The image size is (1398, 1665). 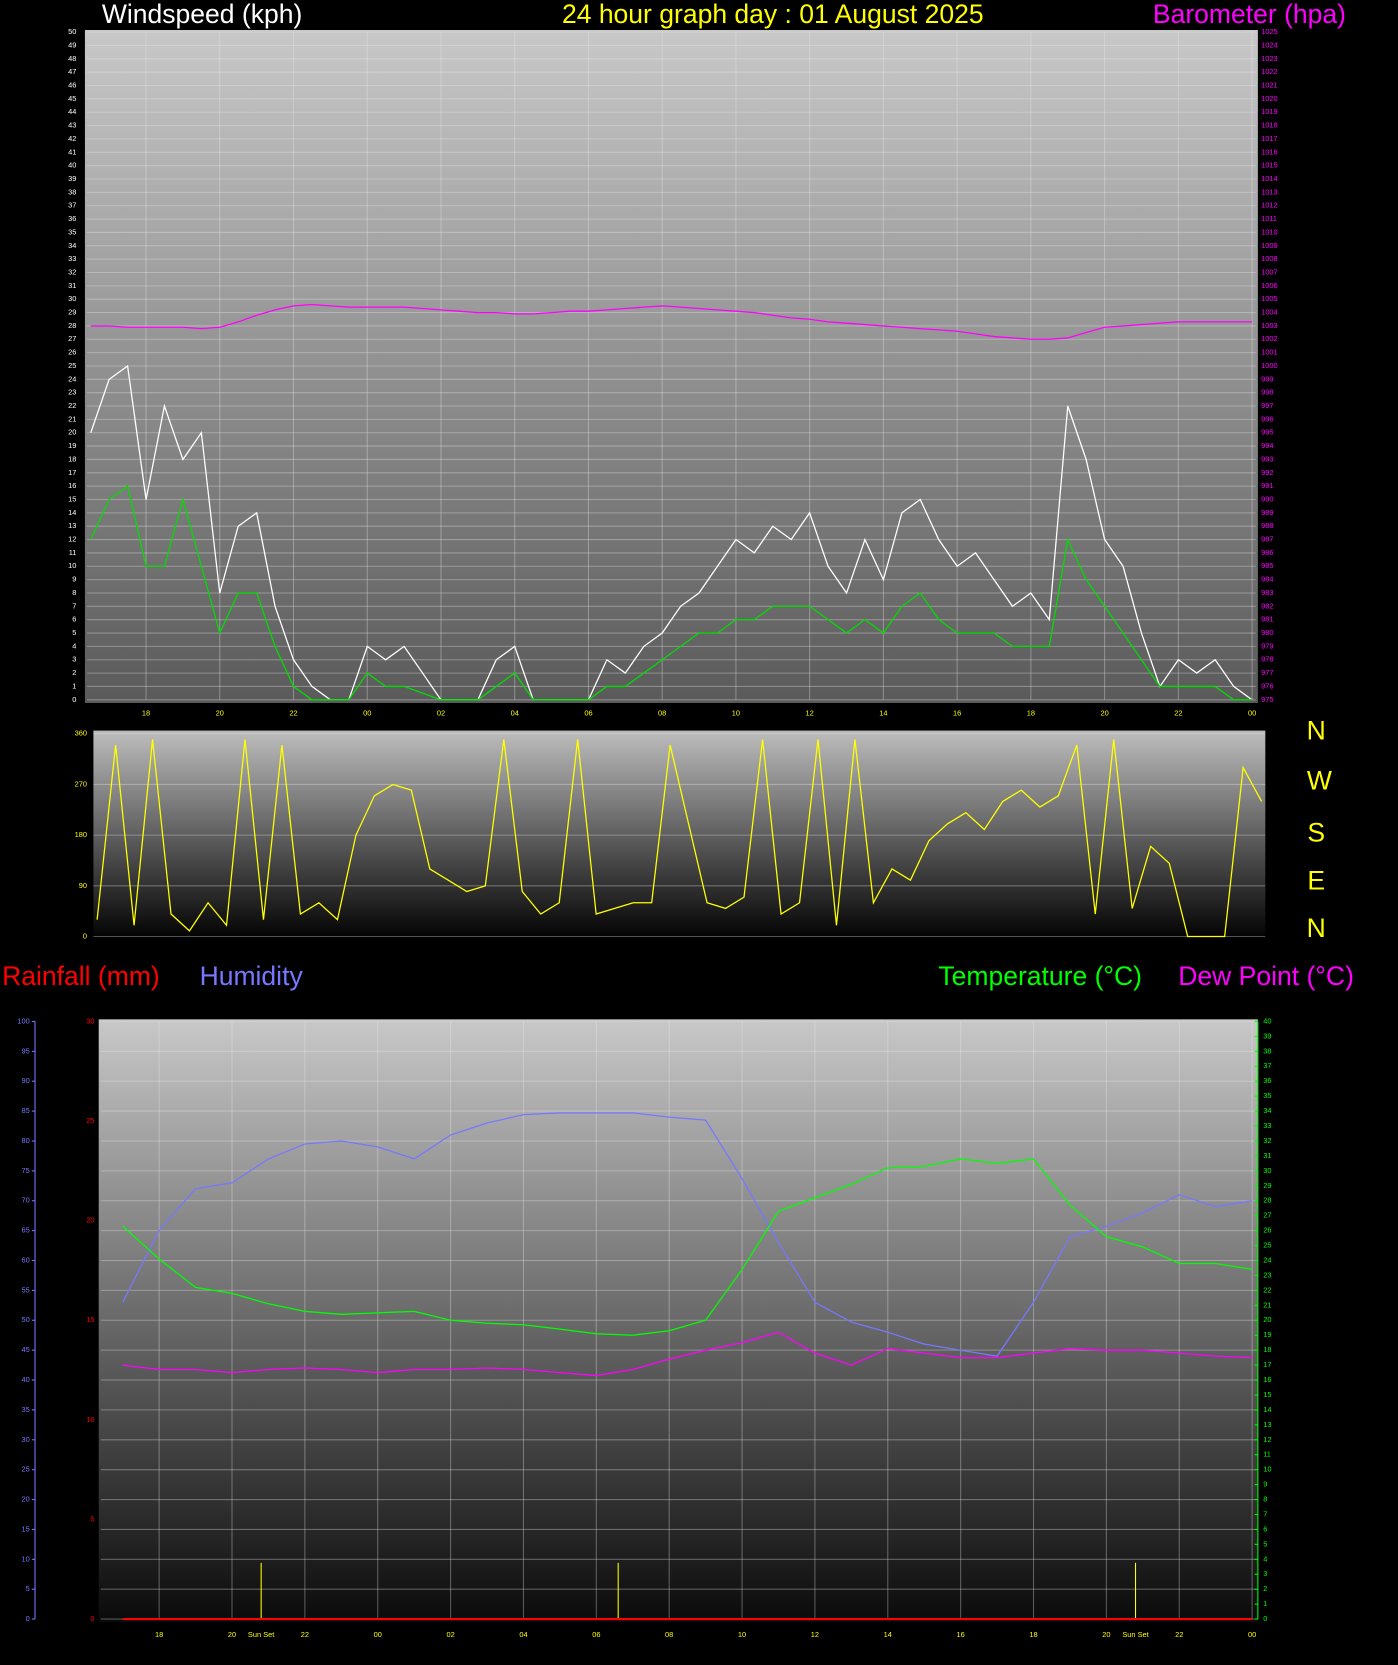 I want to click on y-tick-label: 41, so click(x=72, y=151).